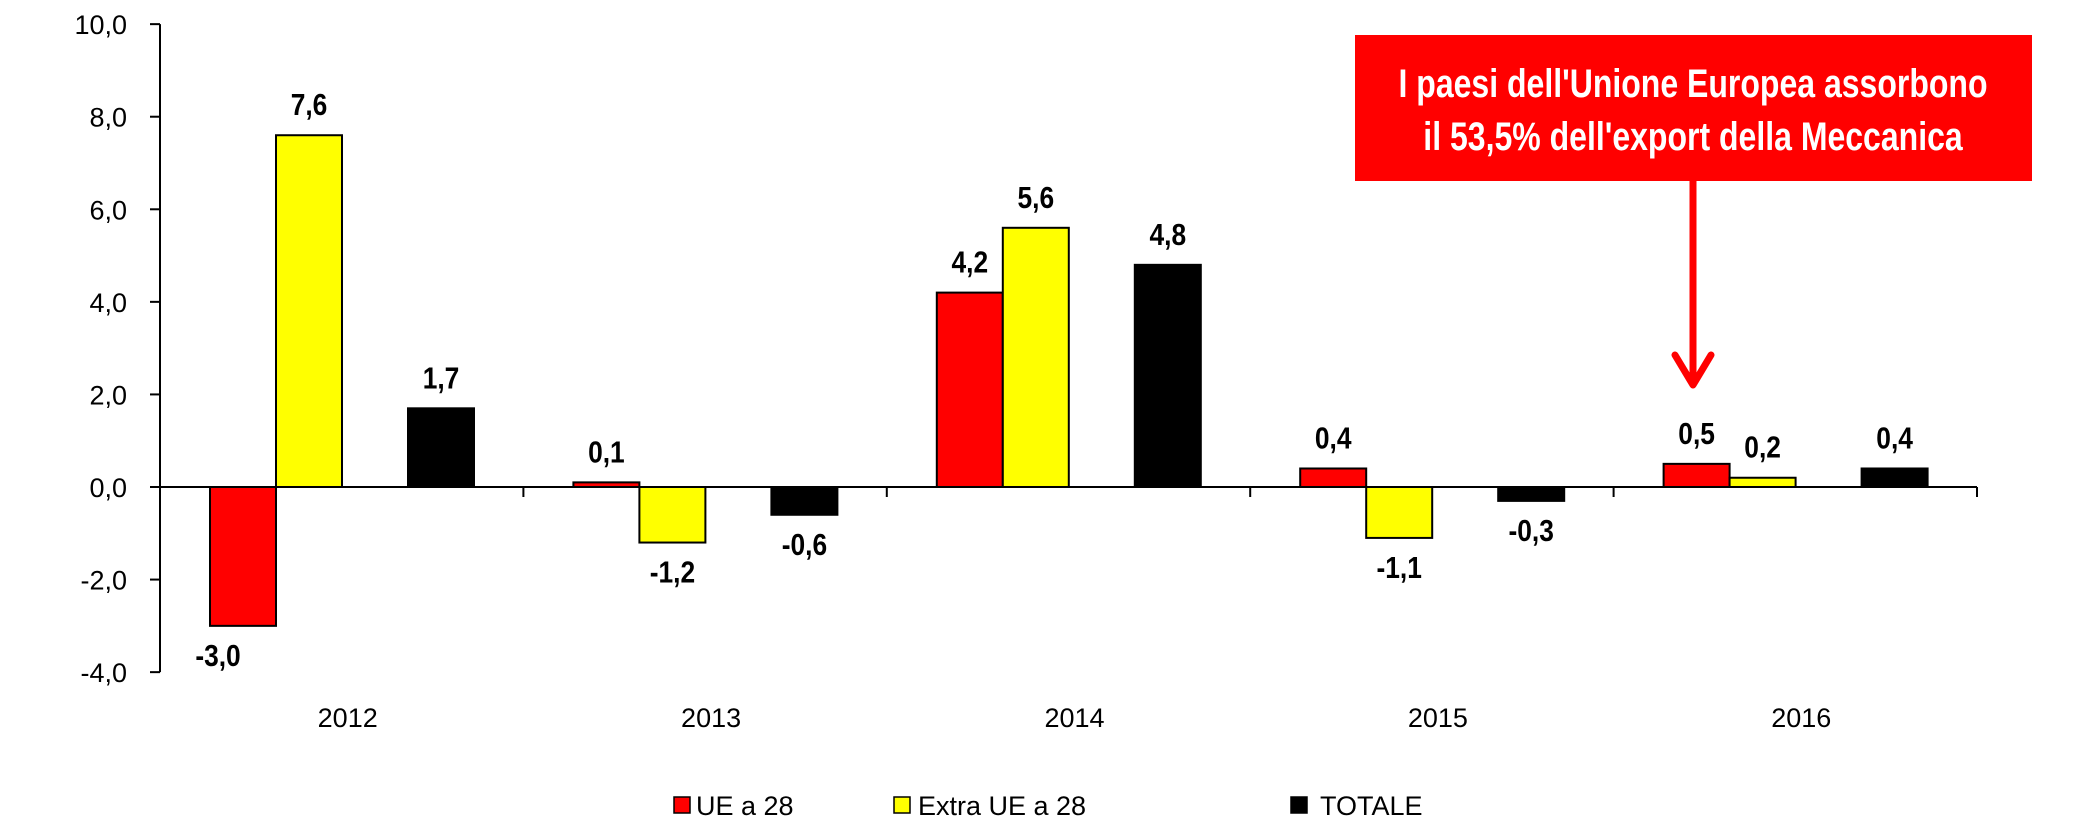 Image resolution: width=2098 pixels, height=834 pixels. I want to click on data-label: 0,1, so click(606, 452).